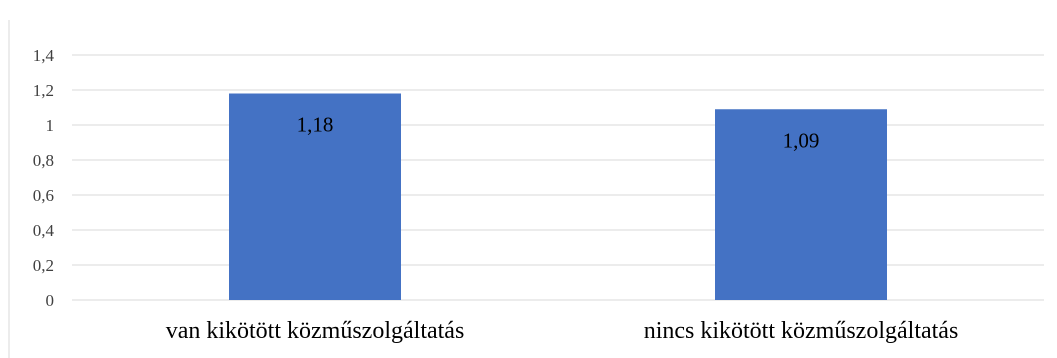 The image size is (1057, 358). What do you see at coordinates (801, 140) in the screenshot?
I see `data-label: 1,09` at bounding box center [801, 140].